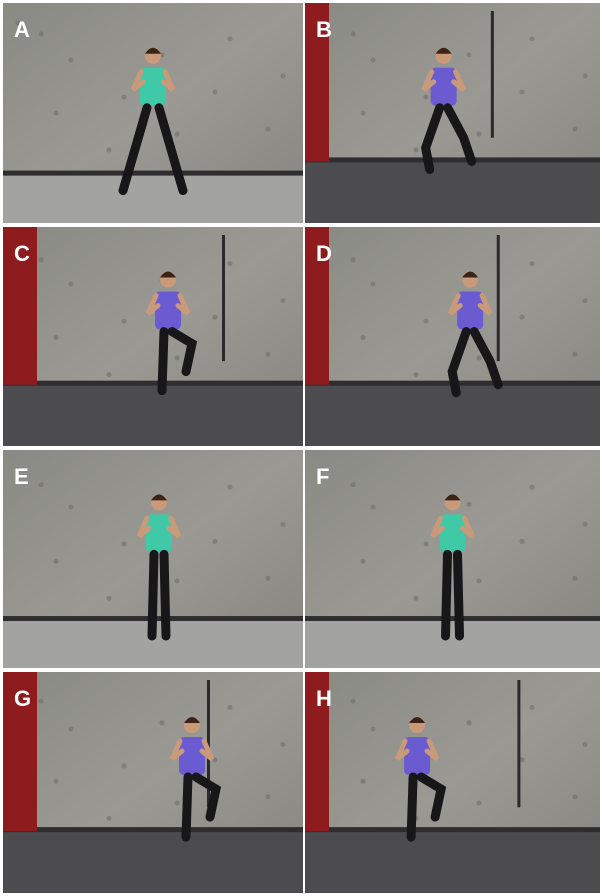 The height and width of the screenshot is (896, 602). What do you see at coordinates (22, 698) in the screenshot?
I see `panel-label: G` at bounding box center [22, 698].